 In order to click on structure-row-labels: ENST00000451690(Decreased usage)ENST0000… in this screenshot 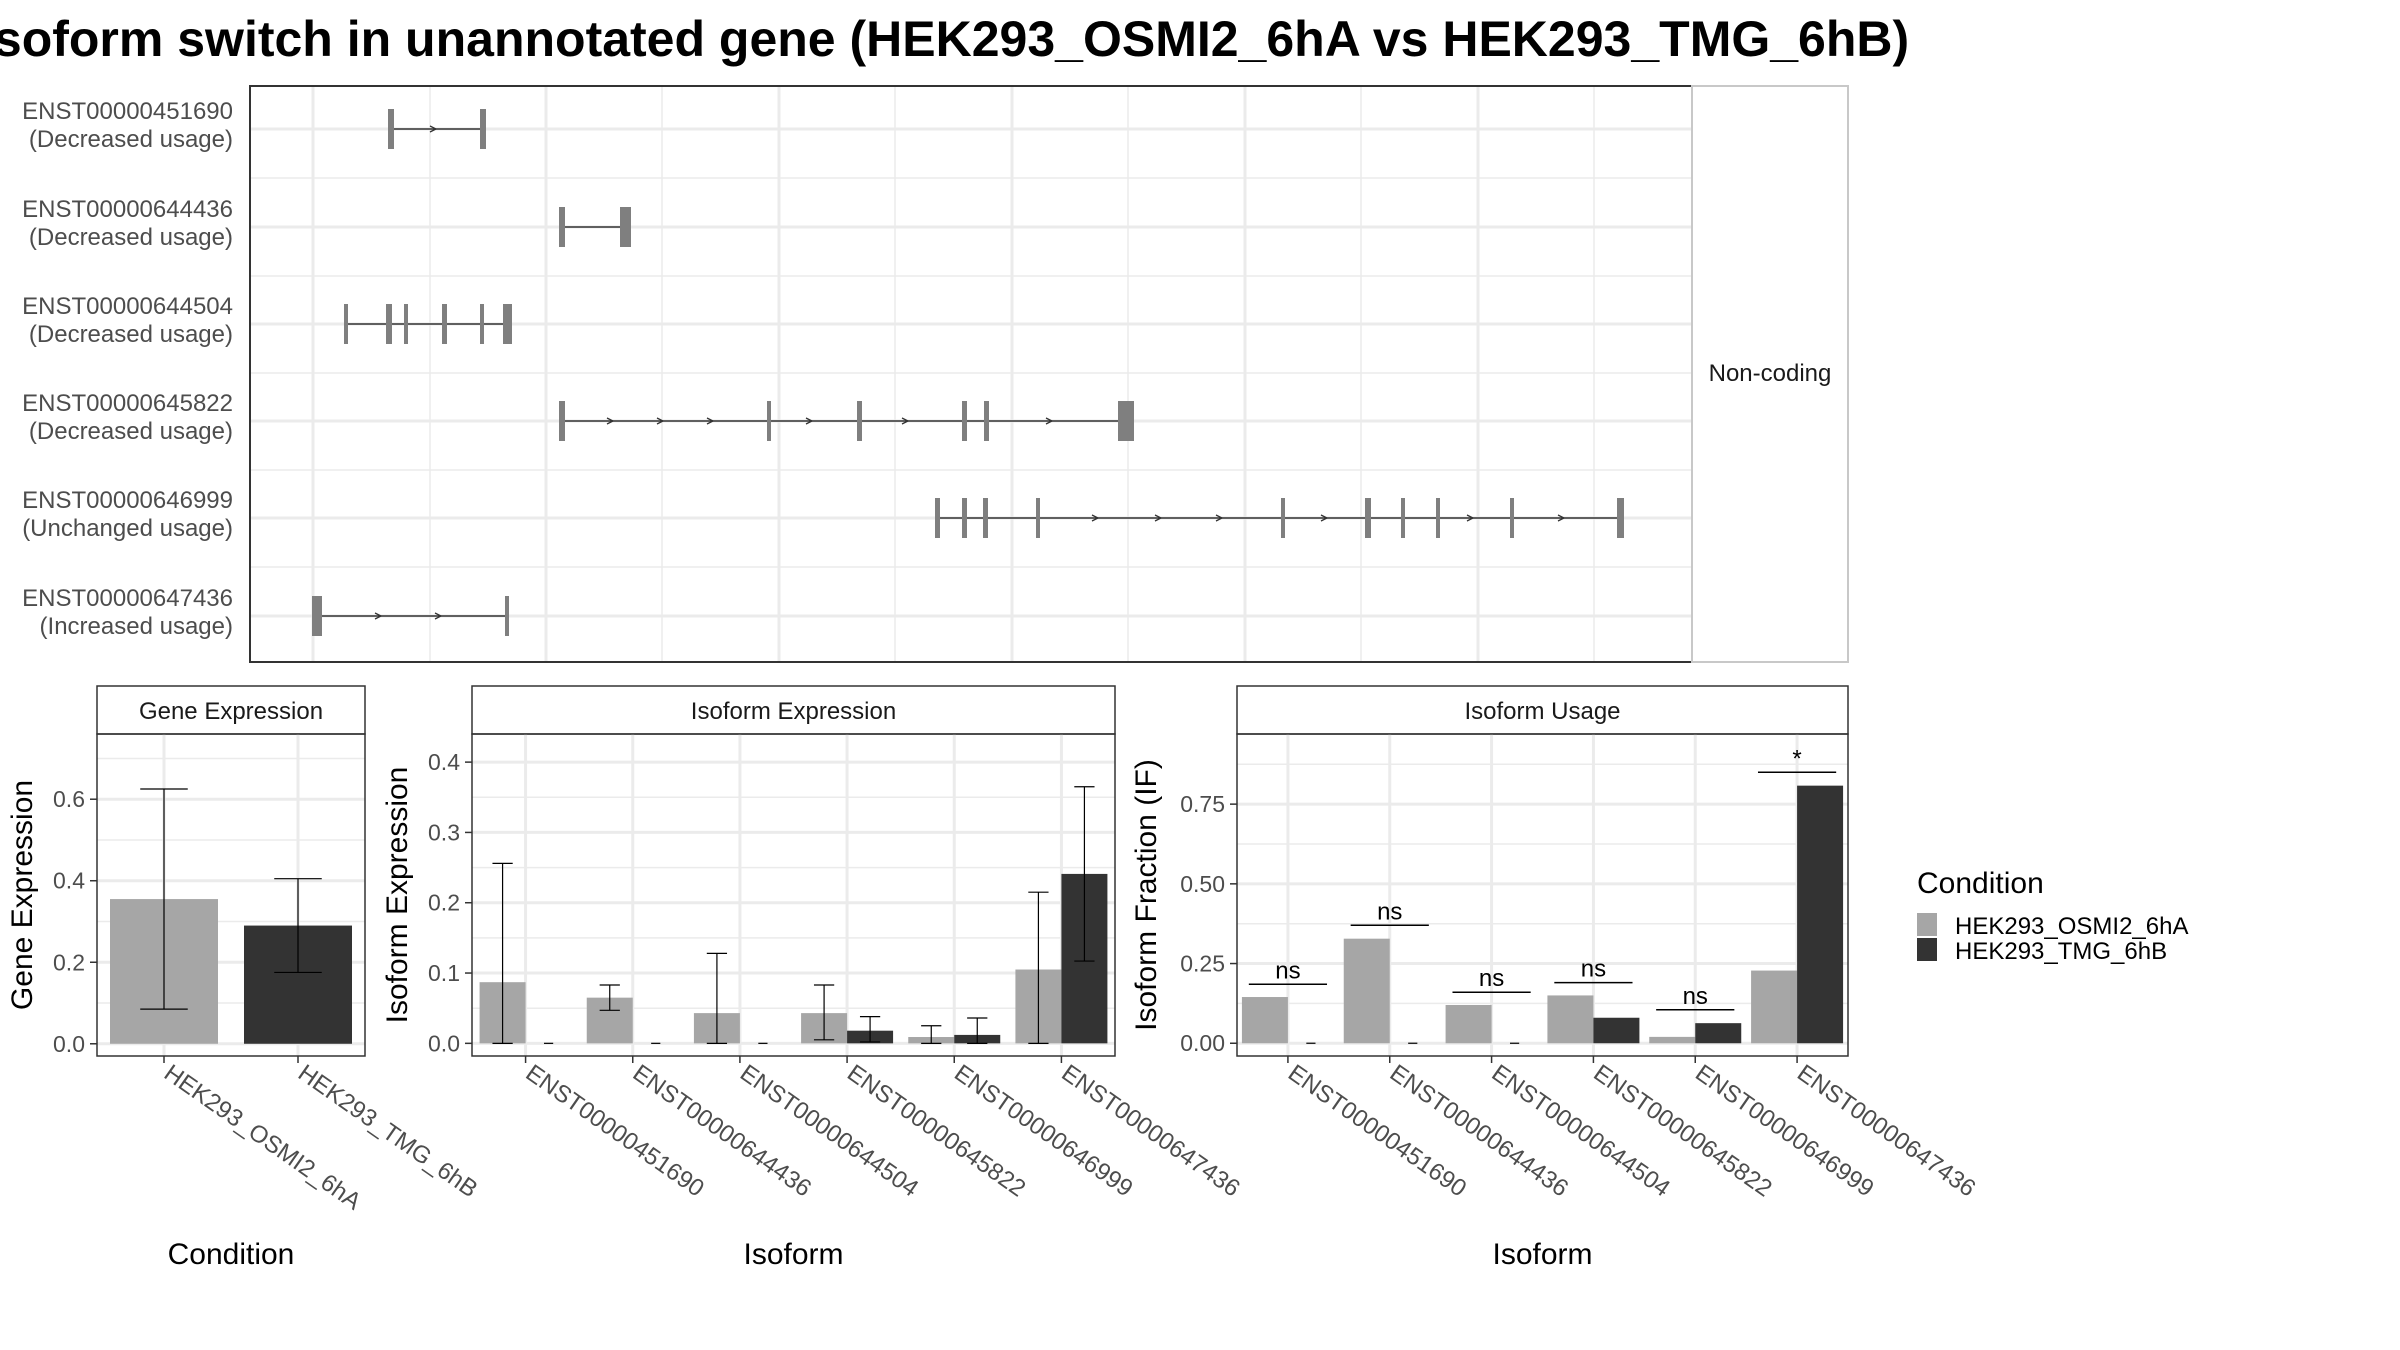, I will do `click(127, 369)`.